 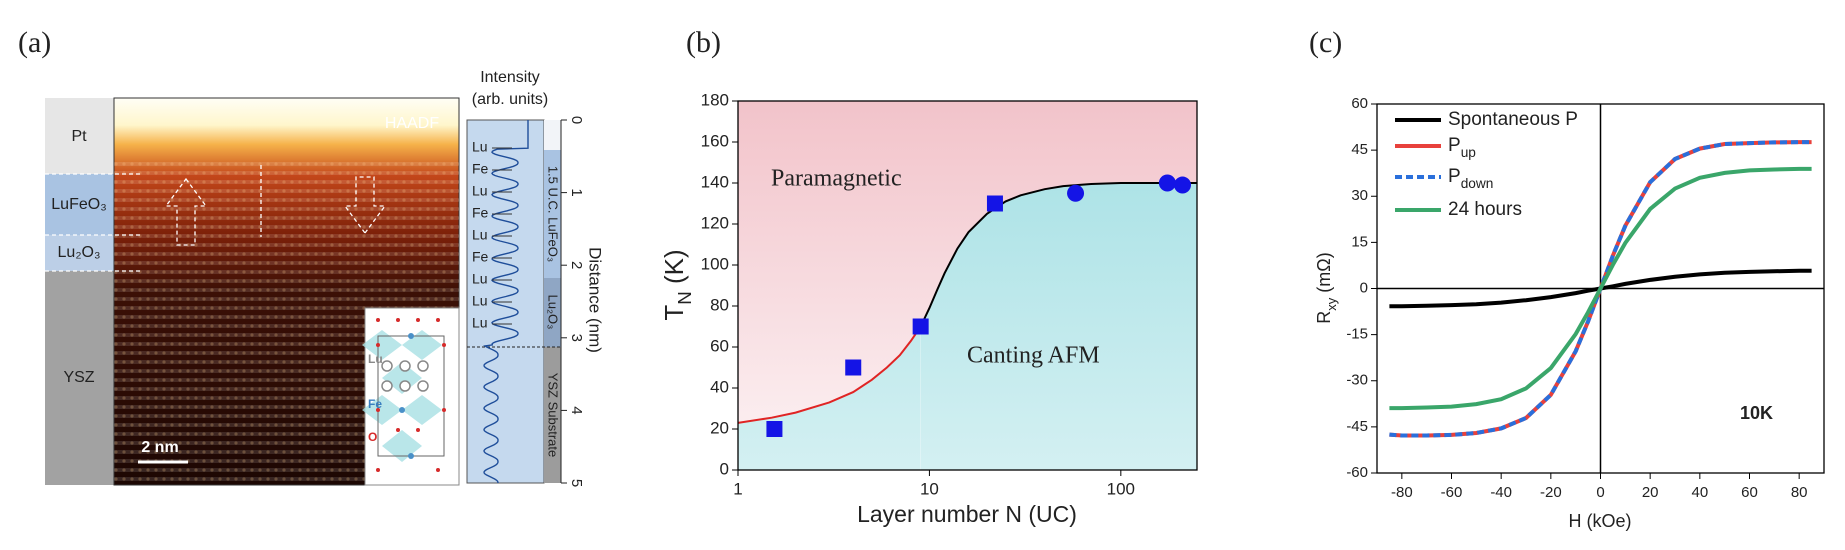 I want to click on y-tick-label: 160, so click(x=715, y=140).